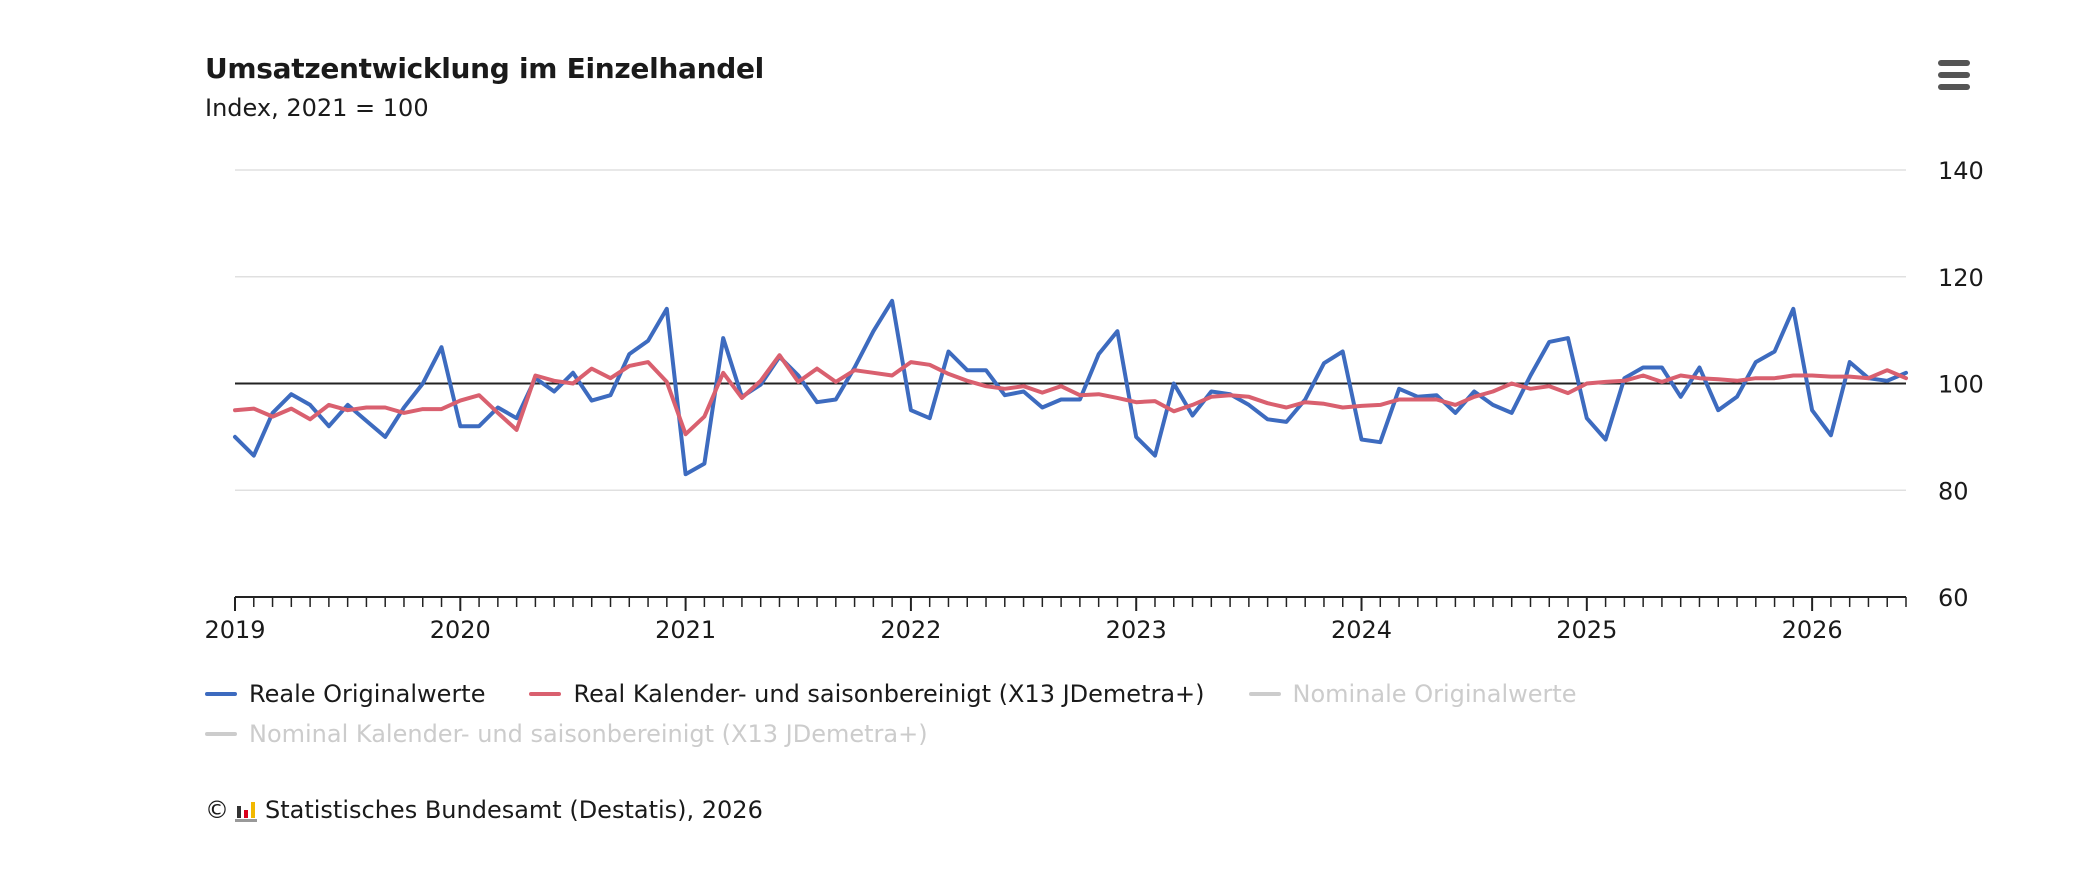 Image resolution: width=2083 pixels, height=893 pixels. I want to click on y-tick-label: 120, so click(1961, 278).